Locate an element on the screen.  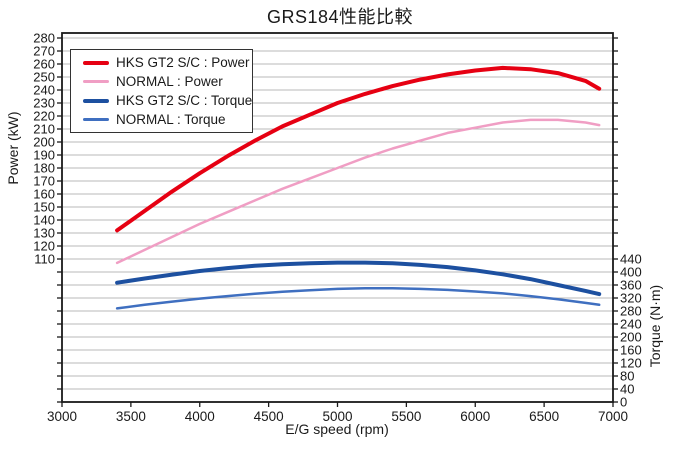
torque-tick-label: 160 is located at coordinates (631, 350).